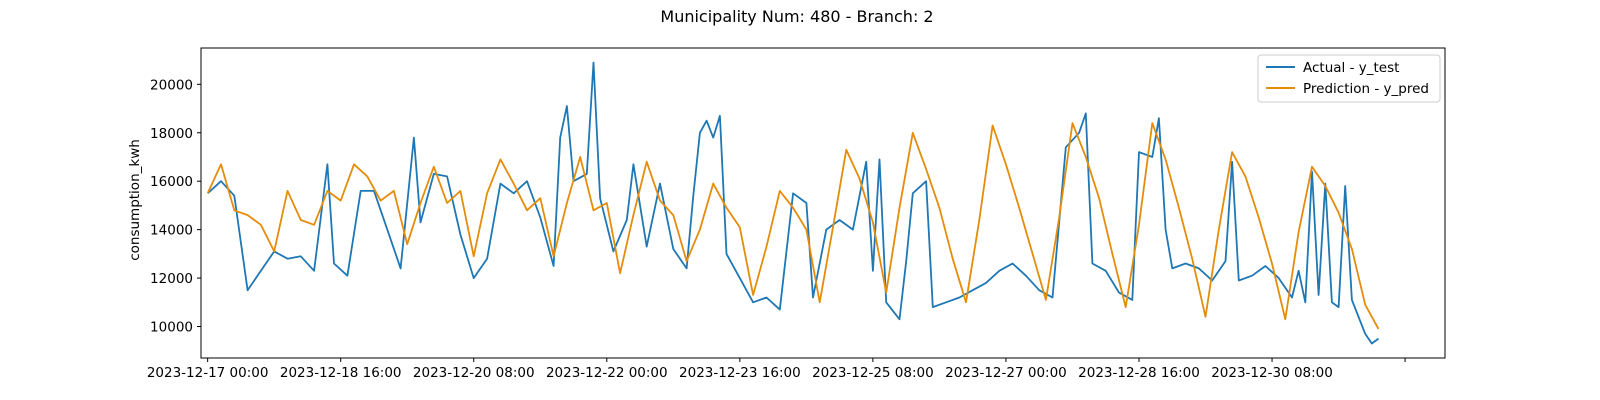 Image resolution: width=1600 pixels, height=400 pixels. I want to click on x-tick-label: 2023-12-23 16:00, so click(740, 373).